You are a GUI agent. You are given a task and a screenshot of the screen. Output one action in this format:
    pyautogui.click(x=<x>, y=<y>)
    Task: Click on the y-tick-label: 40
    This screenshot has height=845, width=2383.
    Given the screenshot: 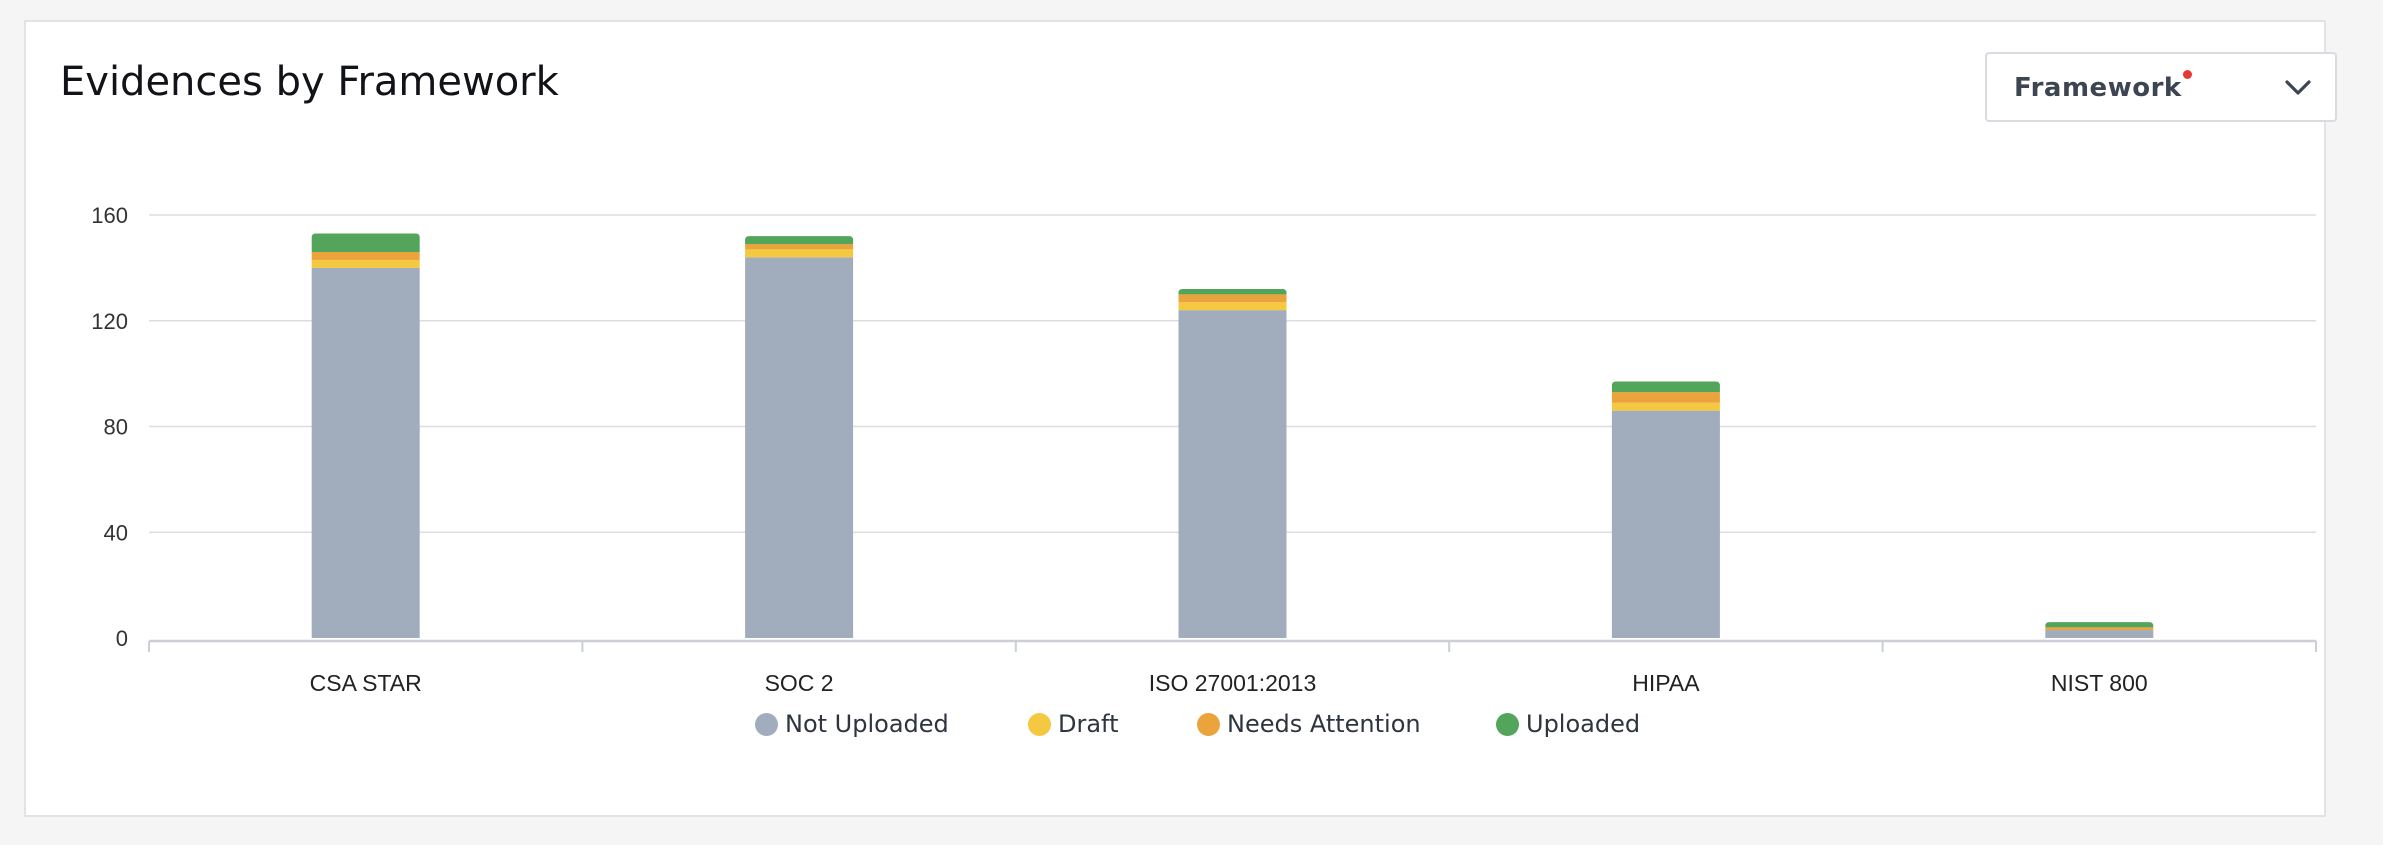 What is the action you would take?
    pyautogui.click(x=116, y=532)
    